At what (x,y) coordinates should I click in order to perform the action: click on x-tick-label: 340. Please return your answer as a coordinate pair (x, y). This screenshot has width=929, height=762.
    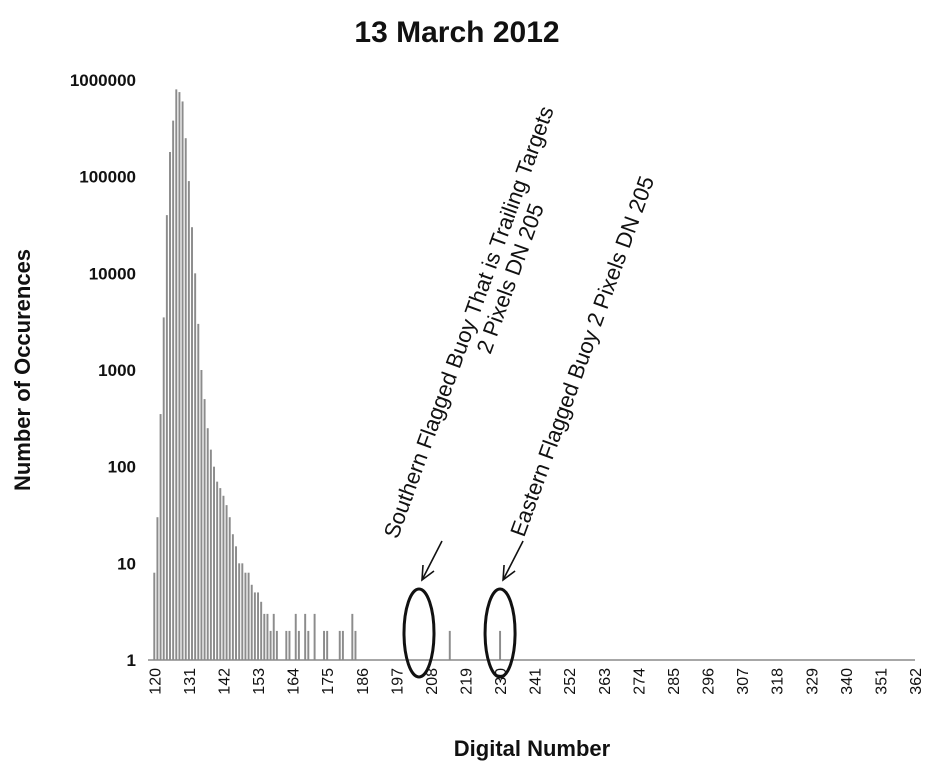
    Looking at the image, I should click on (847, 681).